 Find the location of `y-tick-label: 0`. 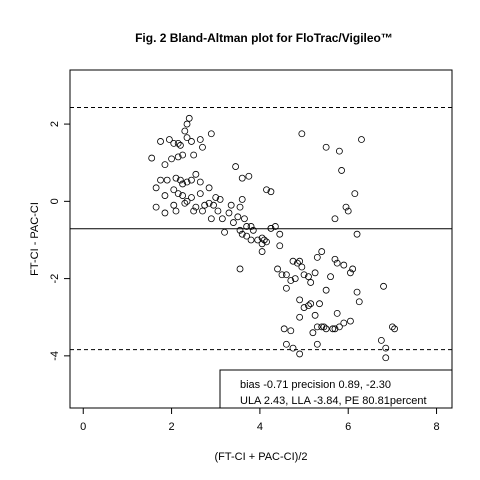

y-tick-label: 0 is located at coordinates (55, 201).